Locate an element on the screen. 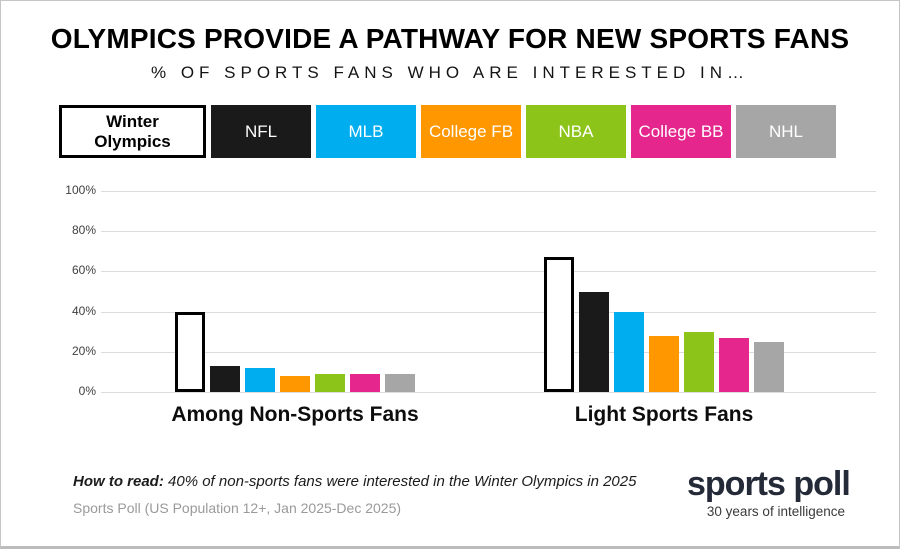  bar-winter-olympics-among-non-sports-fans is located at coordinates (190, 352).